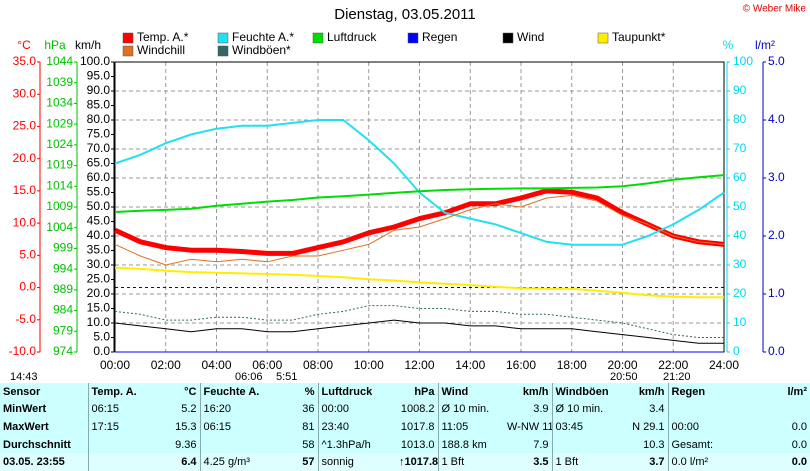 The height and width of the screenshot is (471, 810). What do you see at coordinates (622, 365) in the screenshot?
I see `x-tick-label: 20:00` at bounding box center [622, 365].